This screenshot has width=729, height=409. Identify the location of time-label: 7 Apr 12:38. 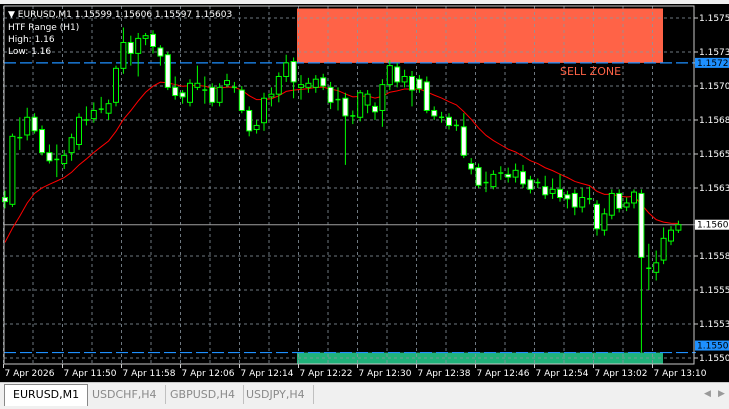
(444, 374).